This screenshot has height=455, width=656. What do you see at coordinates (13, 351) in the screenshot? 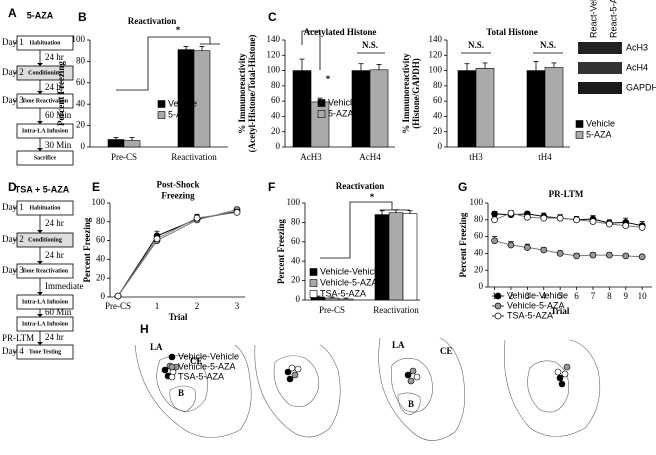
I see `day-label: Day 4` at bounding box center [13, 351].